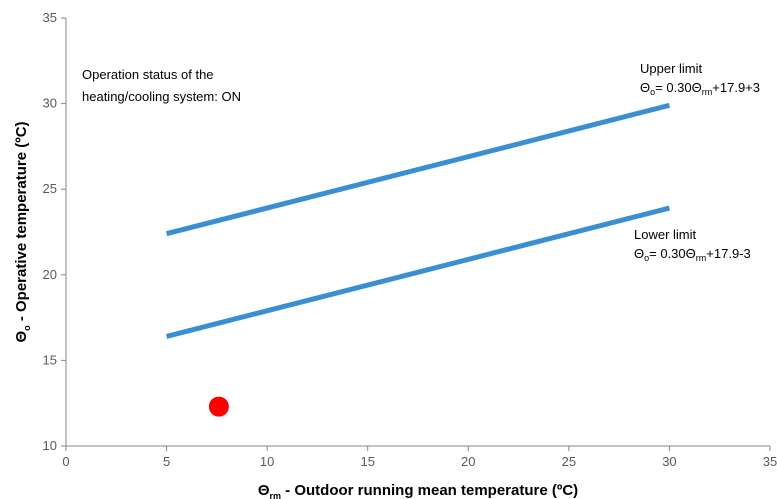 This screenshot has width=777, height=499. What do you see at coordinates (21, 223) in the screenshot?
I see `y-axis-text: - Operative temperature (ºC)` at bounding box center [21, 223].